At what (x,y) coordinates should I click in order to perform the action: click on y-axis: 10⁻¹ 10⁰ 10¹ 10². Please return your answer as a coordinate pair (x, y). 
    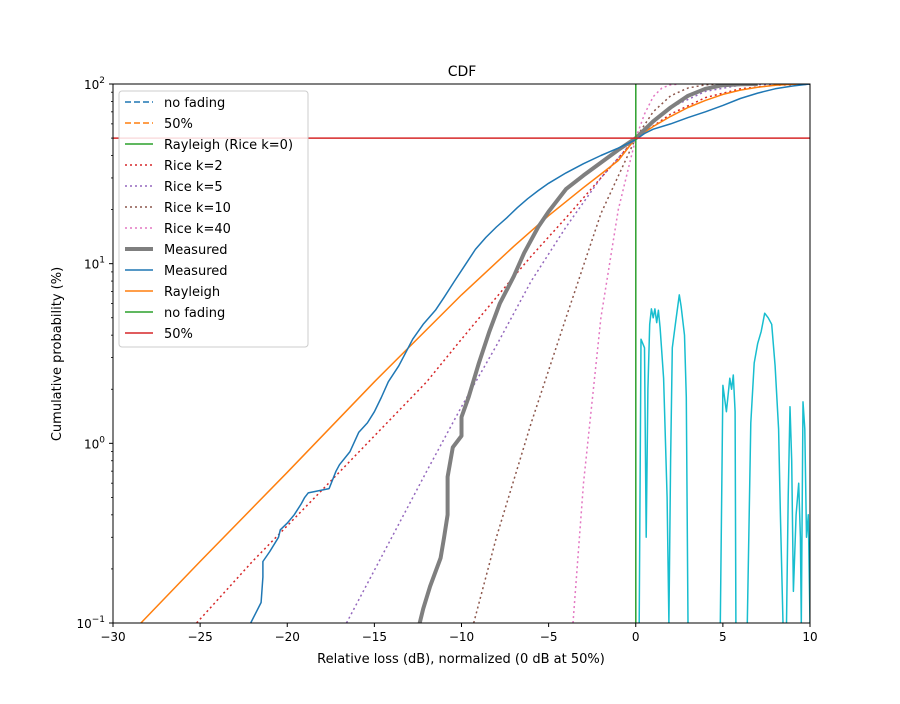
    Looking at the image, I should click on (94, 353).